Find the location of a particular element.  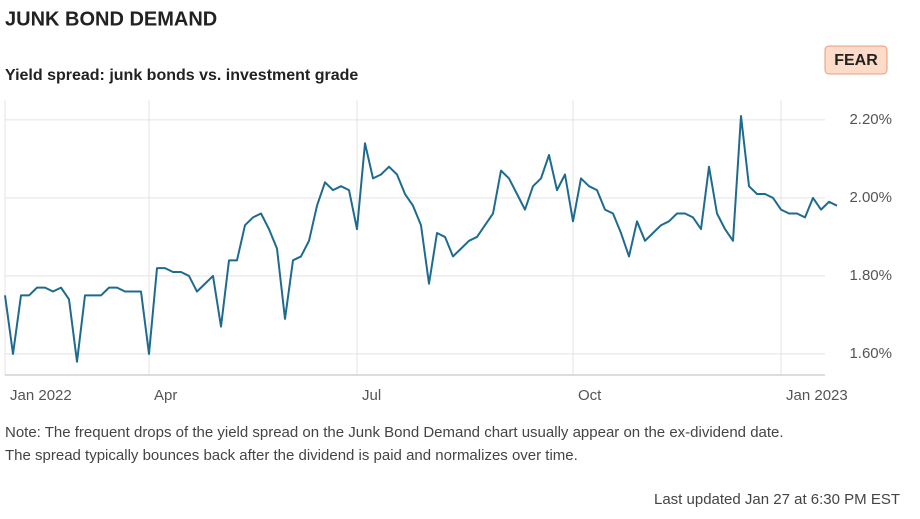

badge: FEAR is located at coordinates (856, 60).